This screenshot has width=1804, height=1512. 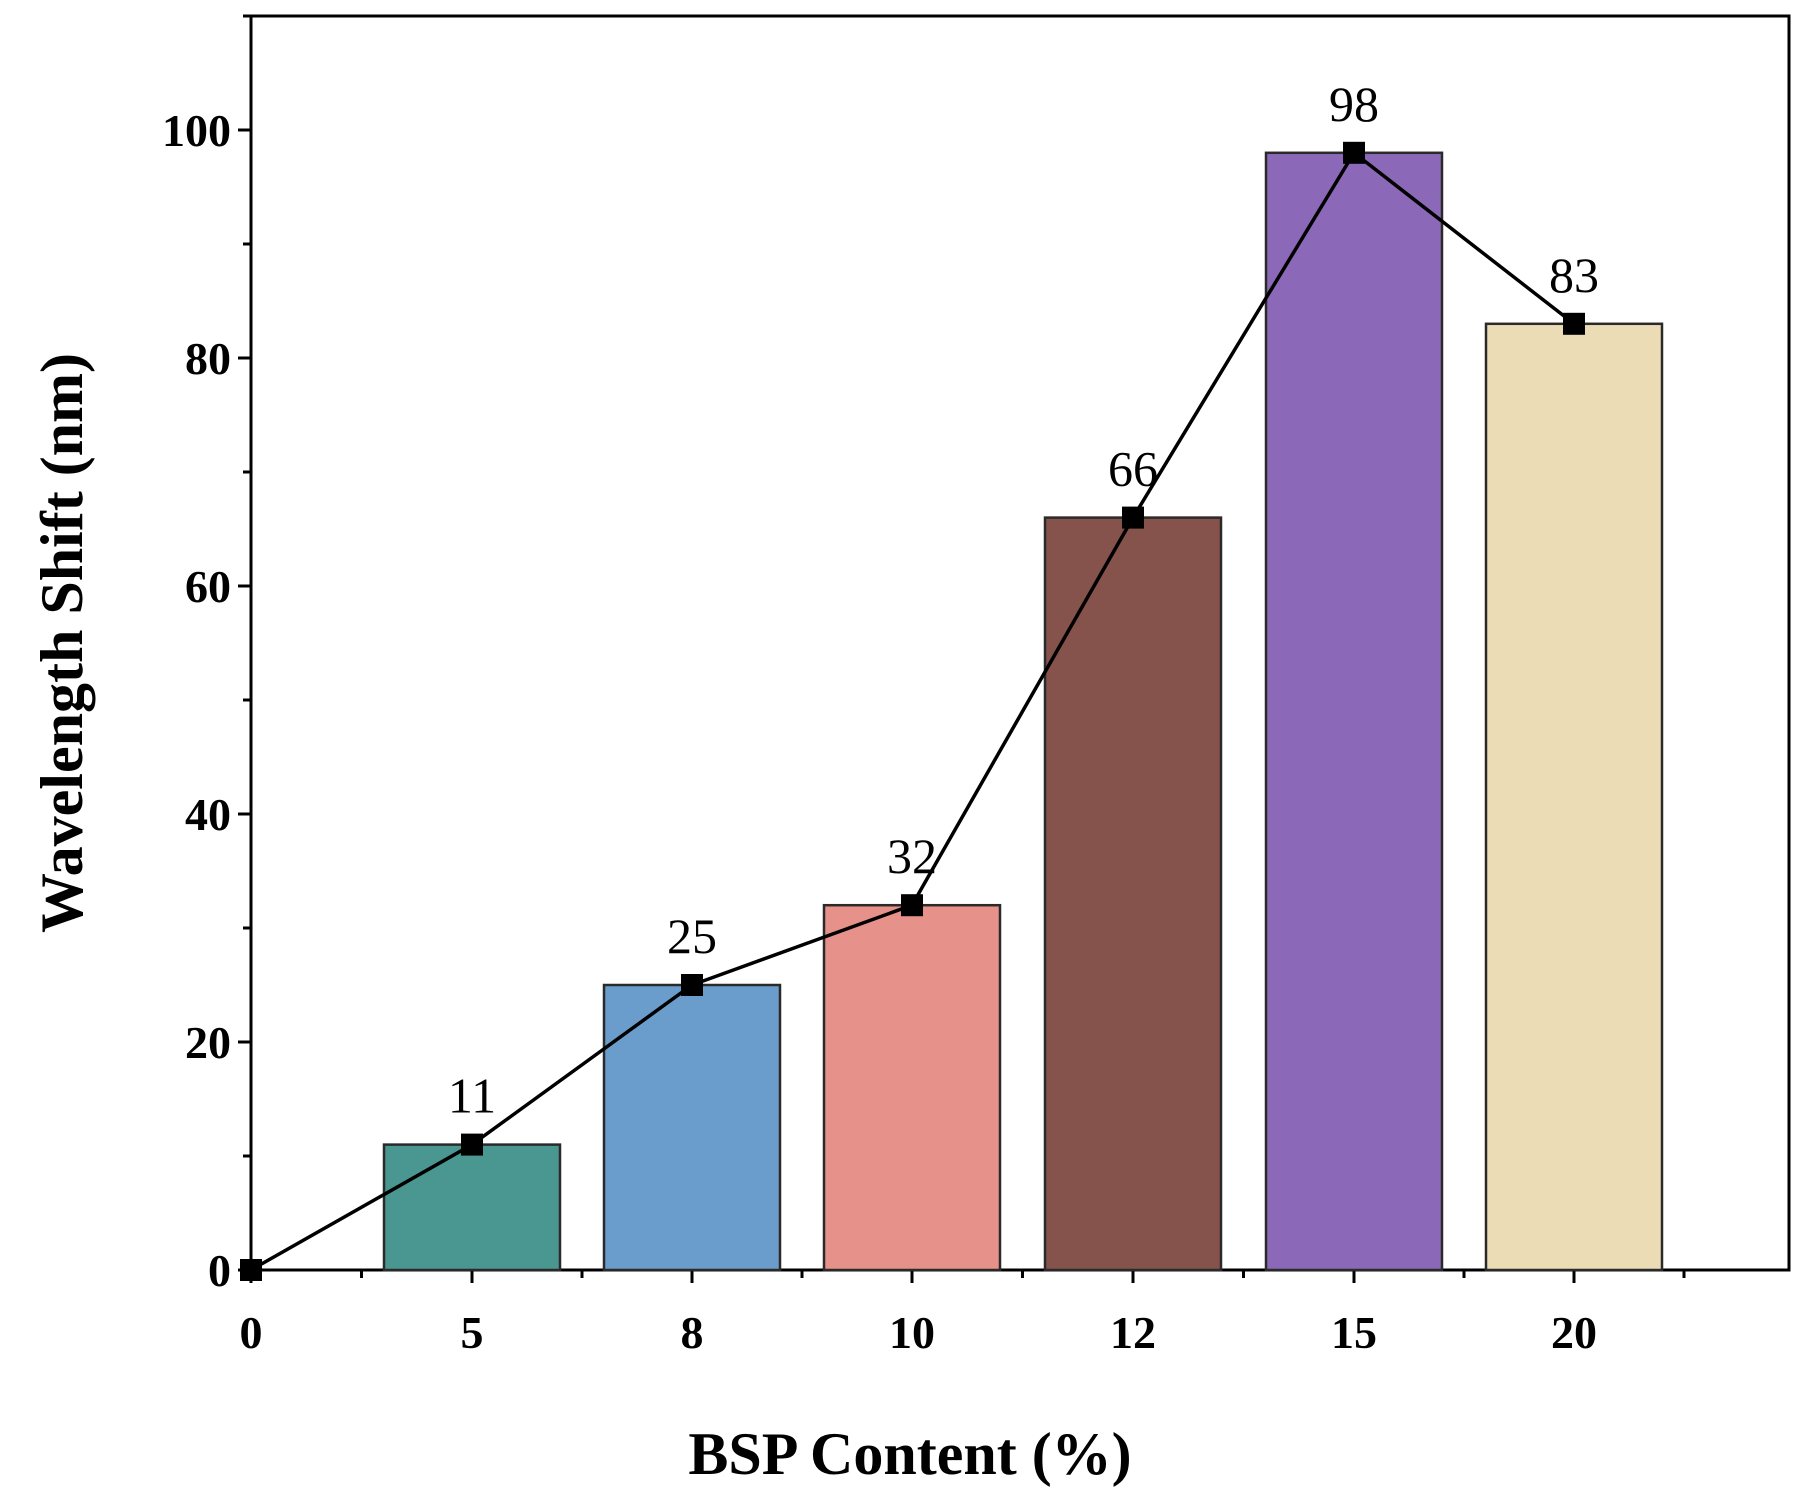 I want to click on x-tick-label: 8, so click(x=692, y=1332).